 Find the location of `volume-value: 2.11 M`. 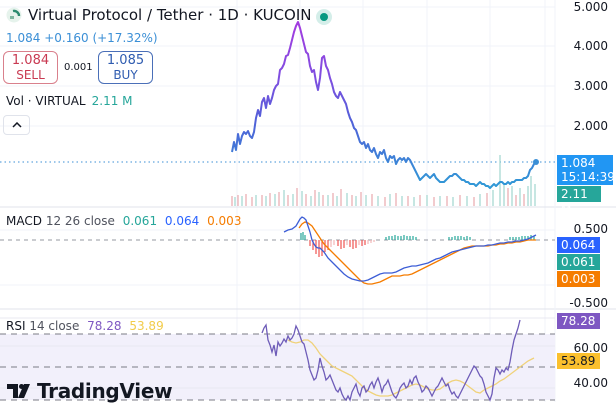

volume-value: 2.11 M is located at coordinates (112, 101).